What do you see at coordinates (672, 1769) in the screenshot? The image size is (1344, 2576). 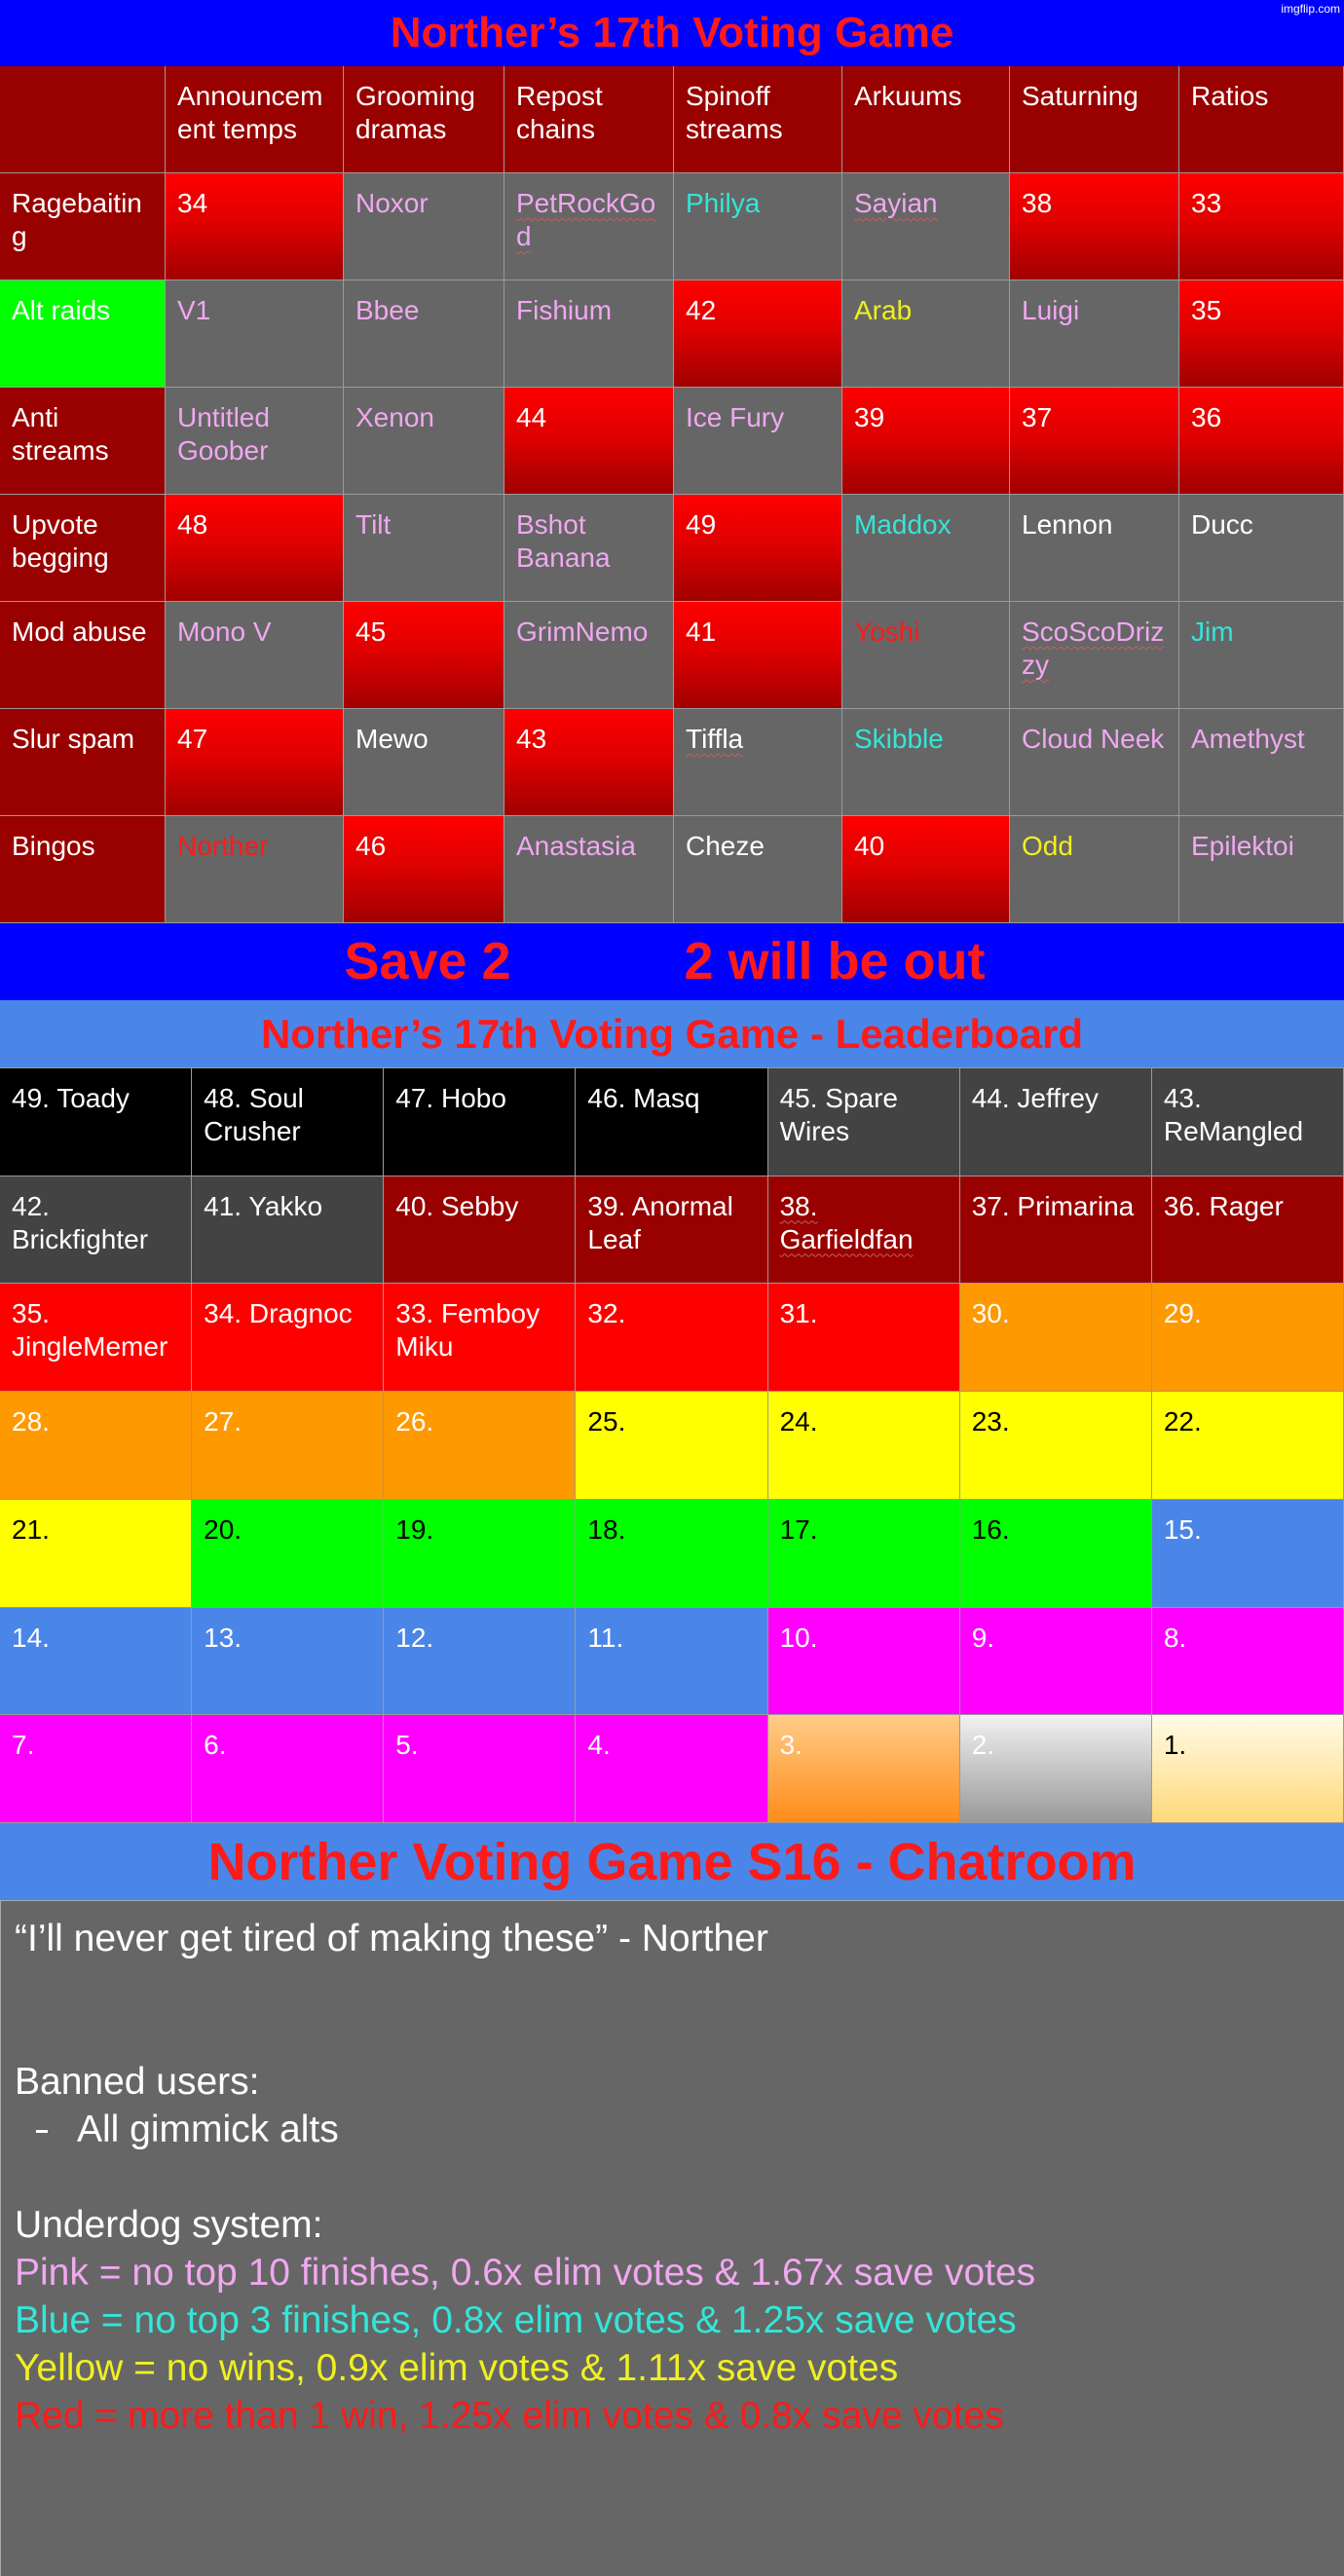 I see `leaderboard-cell: 4.` at bounding box center [672, 1769].